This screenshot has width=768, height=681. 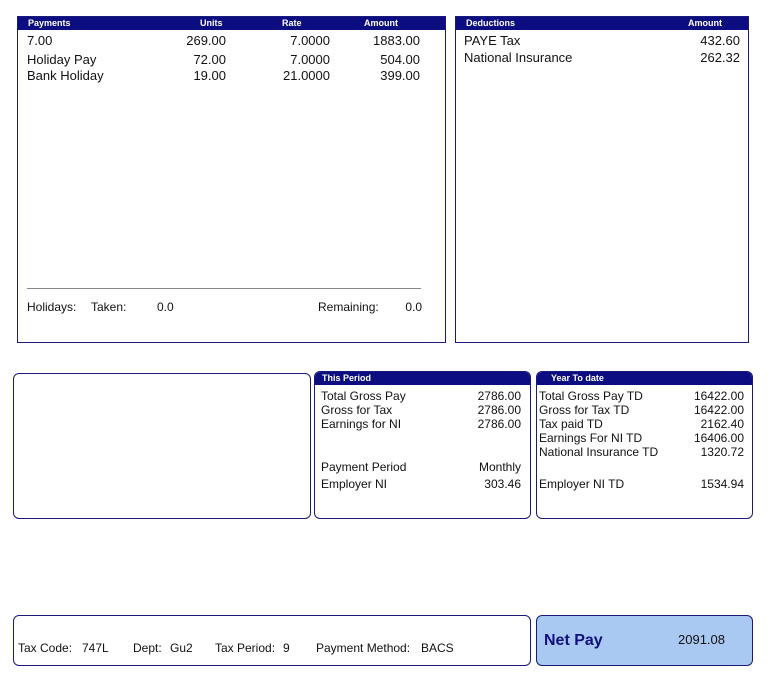 What do you see at coordinates (396, 40) in the screenshot?
I see `payment-amount: 1883.00` at bounding box center [396, 40].